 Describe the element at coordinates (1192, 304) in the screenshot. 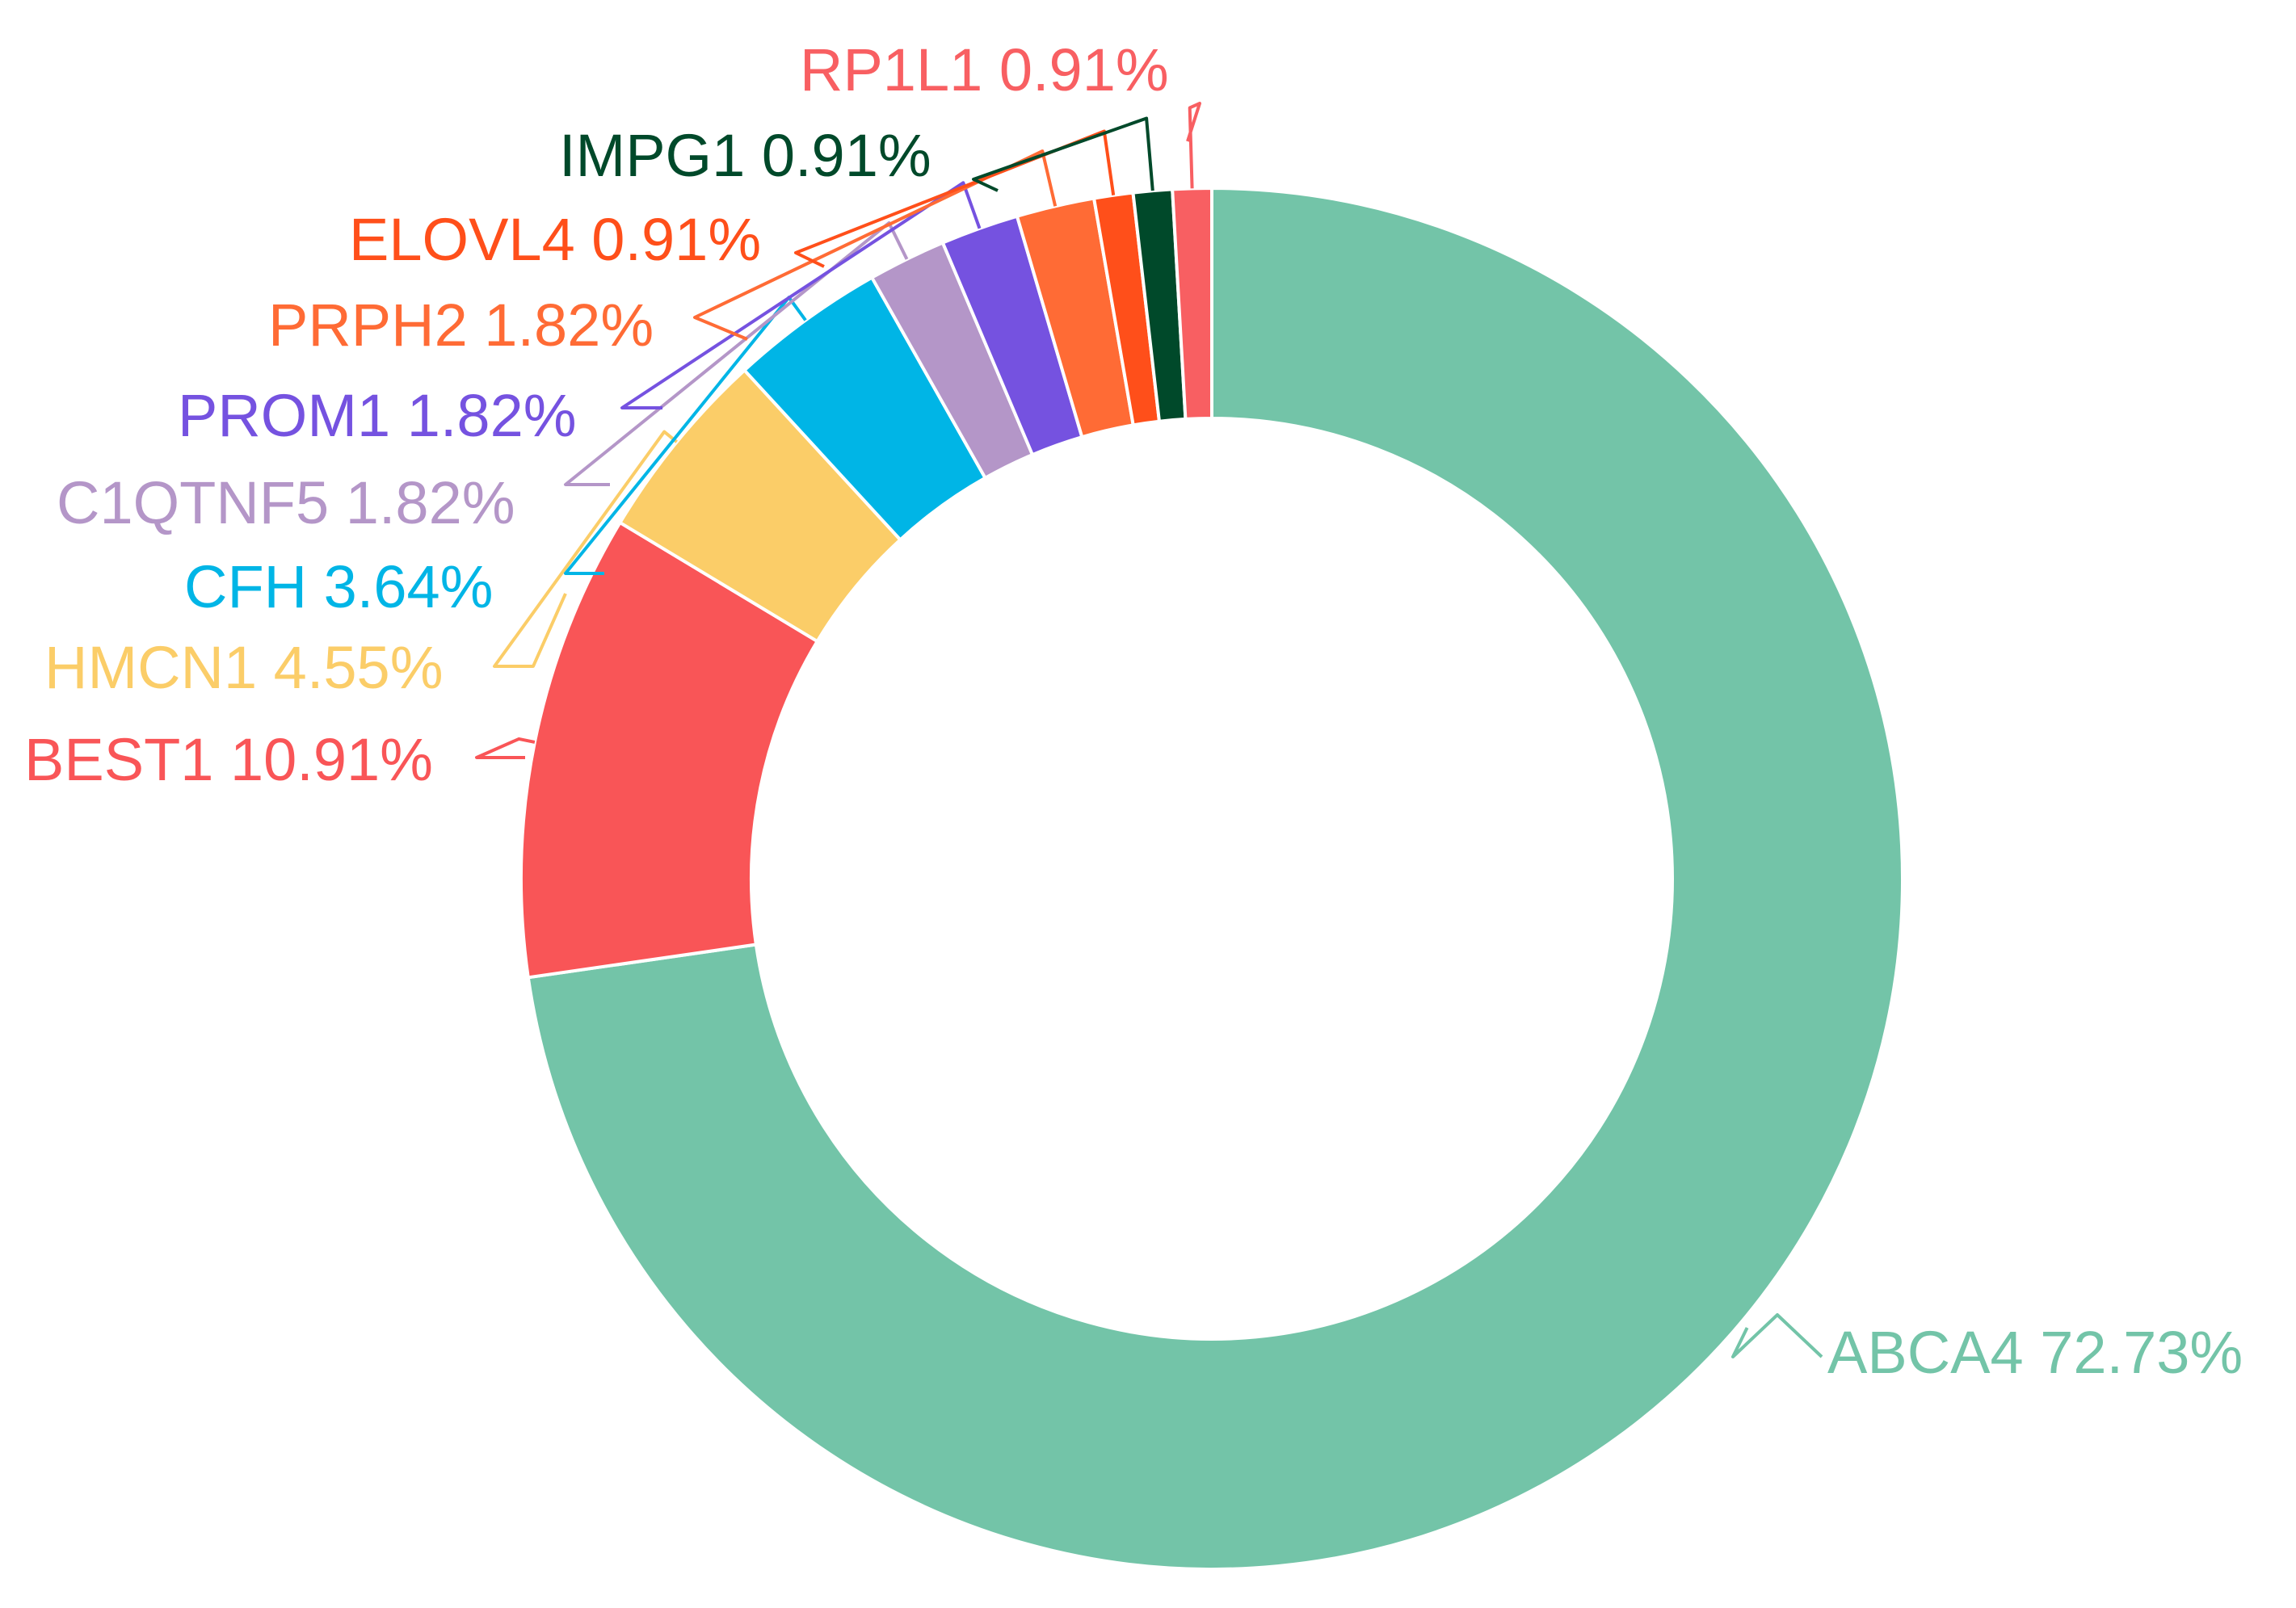

I see `slice-rp1l1` at that location.